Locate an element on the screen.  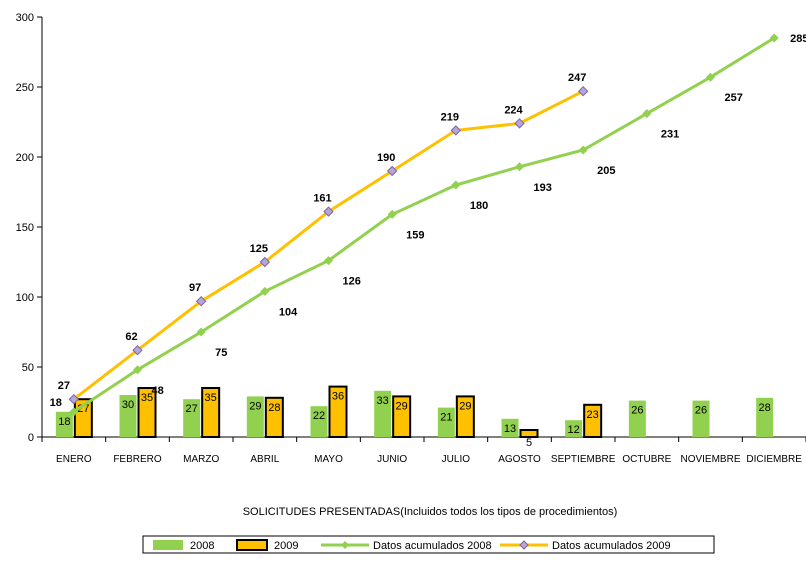
series-point-label: 224 is located at coordinates (513, 110).